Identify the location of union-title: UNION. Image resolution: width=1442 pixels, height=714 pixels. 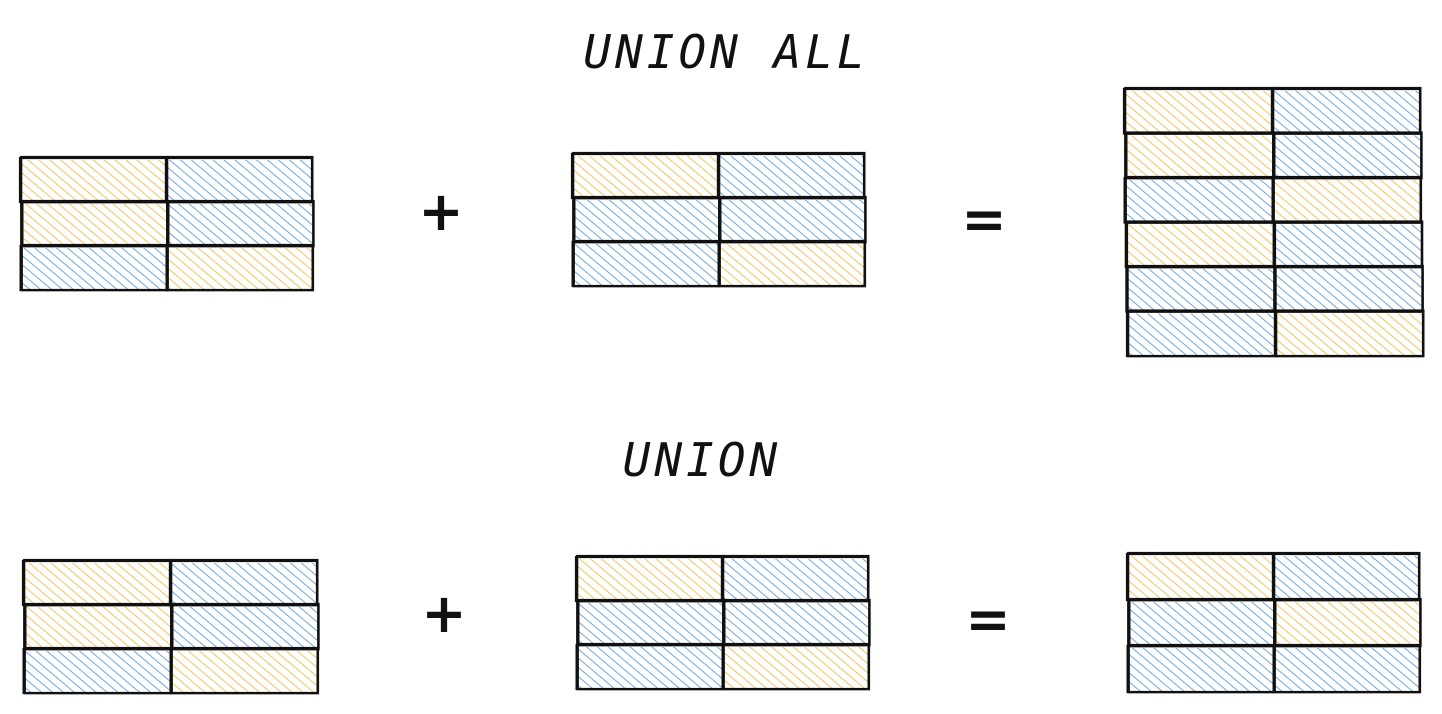
(702, 460).